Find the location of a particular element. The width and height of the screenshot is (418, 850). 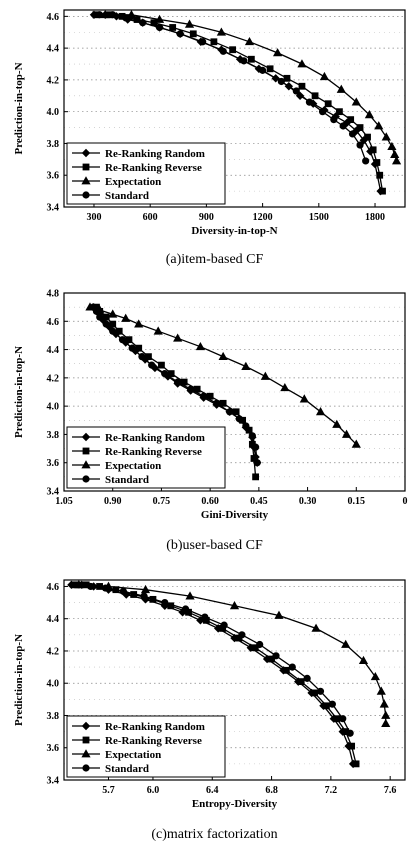

x-axis-label: Gini-Diversity is located at coordinates (235, 515).